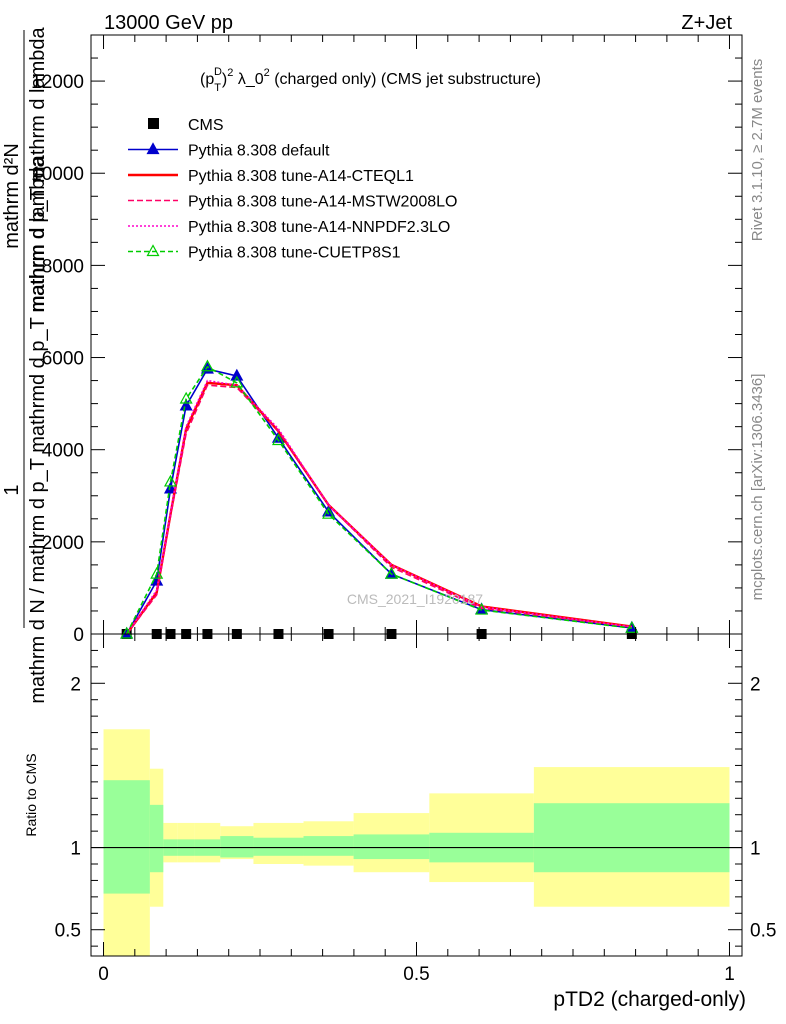 The height and width of the screenshot is (1024, 786). I want to click on y-tick-label: 0, so click(78, 635).